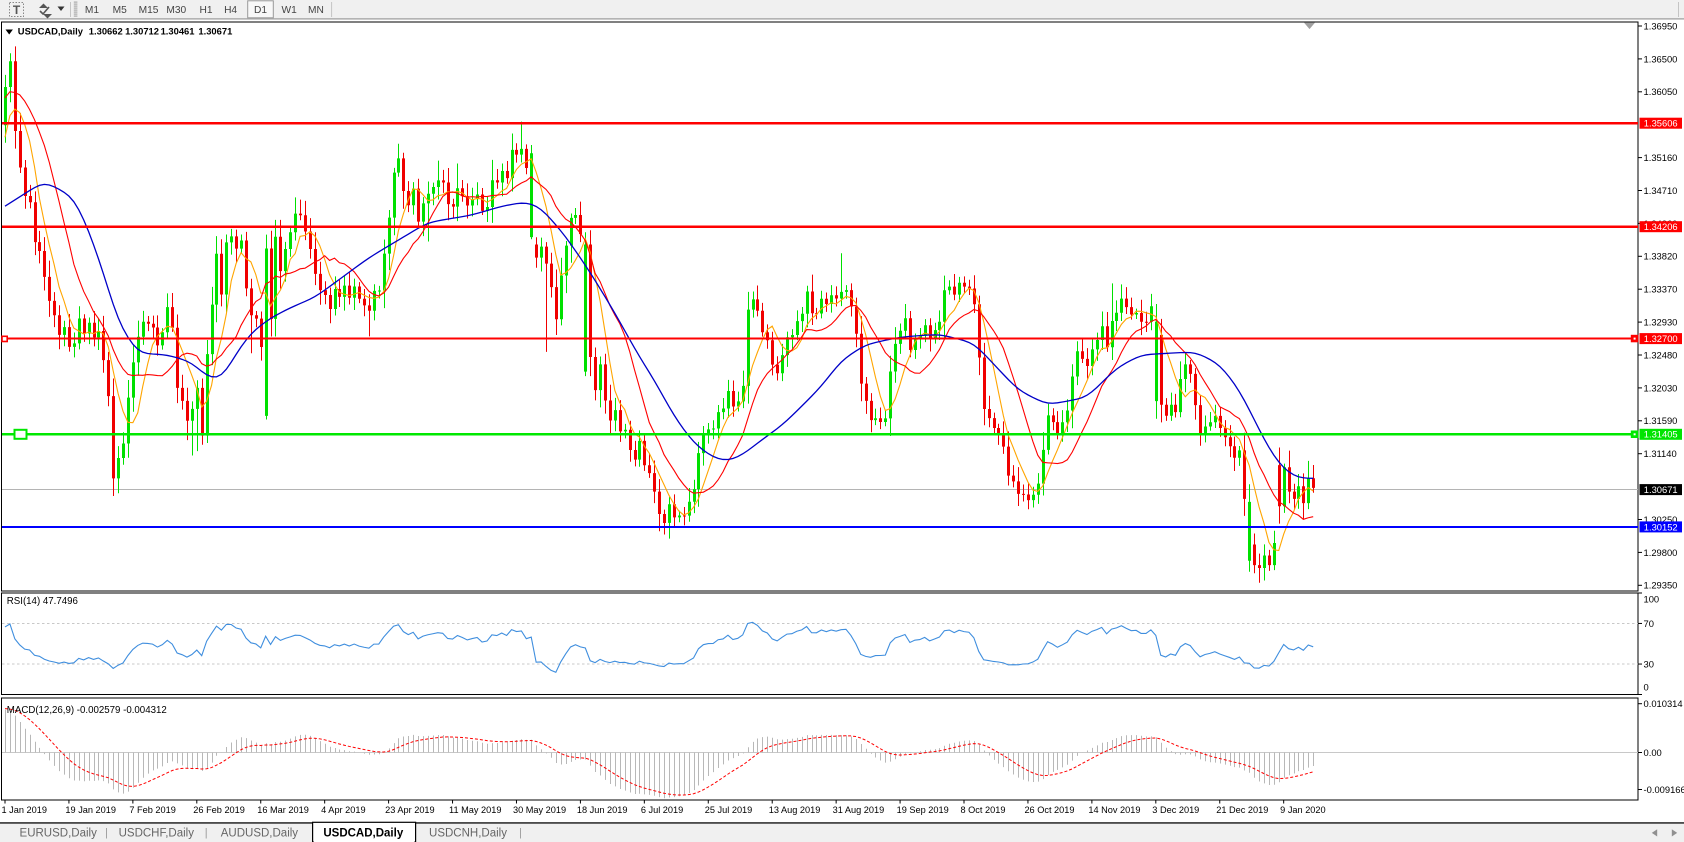 This screenshot has height=842, width=1684. What do you see at coordinates (1242, 810) in the screenshot?
I see `svg-text: 21 Dec 2019` at bounding box center [1242, 810].